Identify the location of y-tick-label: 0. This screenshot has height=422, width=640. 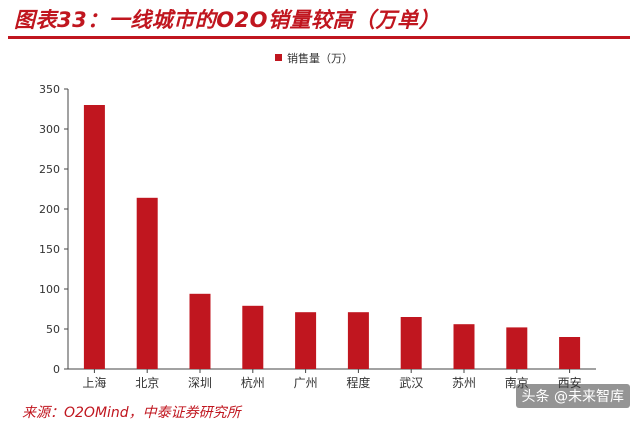
(56, 369).